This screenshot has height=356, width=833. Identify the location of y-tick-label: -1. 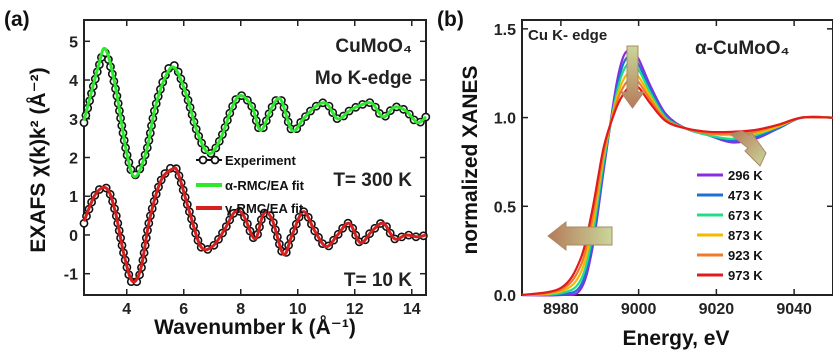
(71, 275).